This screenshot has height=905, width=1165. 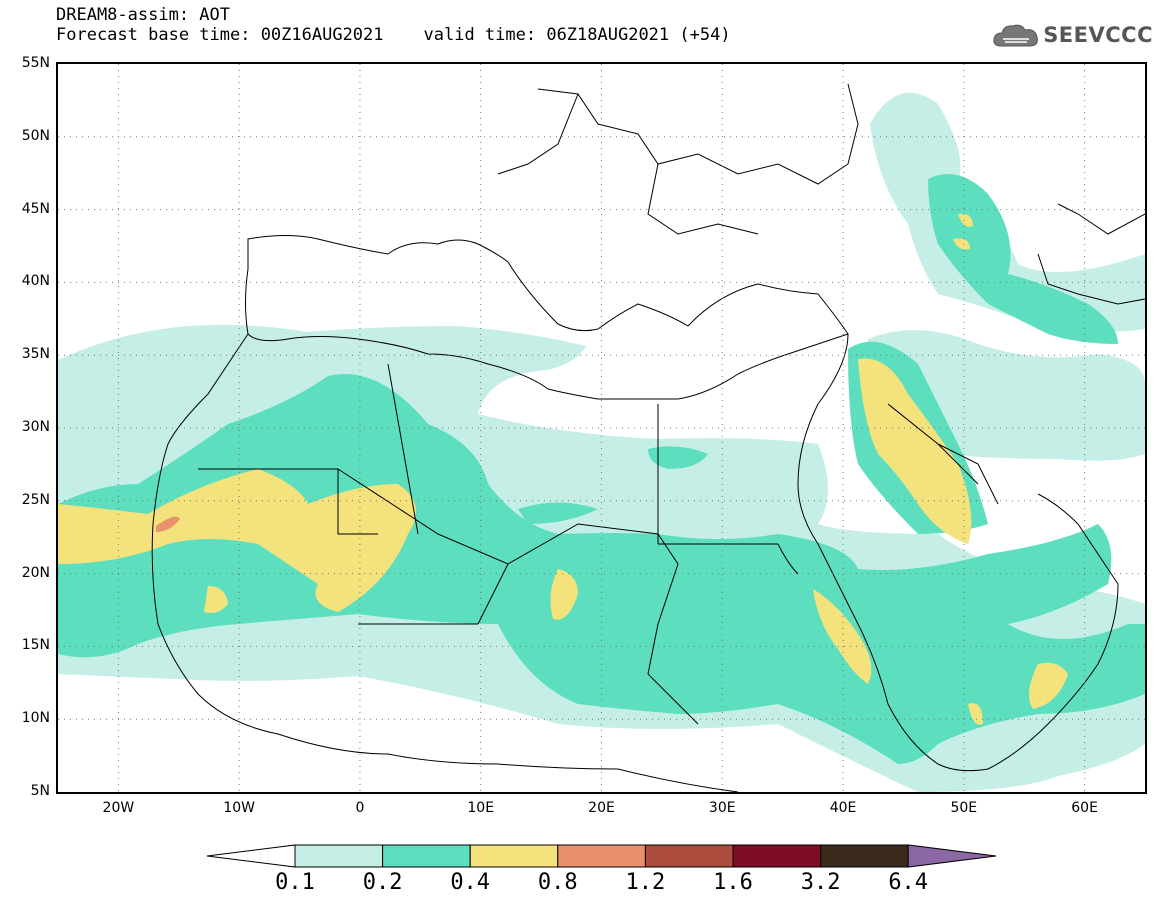 I want to click on lon-tick-label: 50E, so click(x=964, y=808).